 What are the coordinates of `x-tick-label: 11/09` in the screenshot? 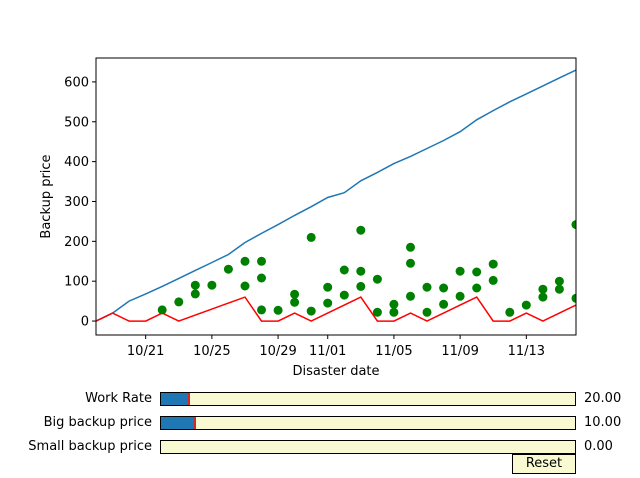 It's located at (459, 351).